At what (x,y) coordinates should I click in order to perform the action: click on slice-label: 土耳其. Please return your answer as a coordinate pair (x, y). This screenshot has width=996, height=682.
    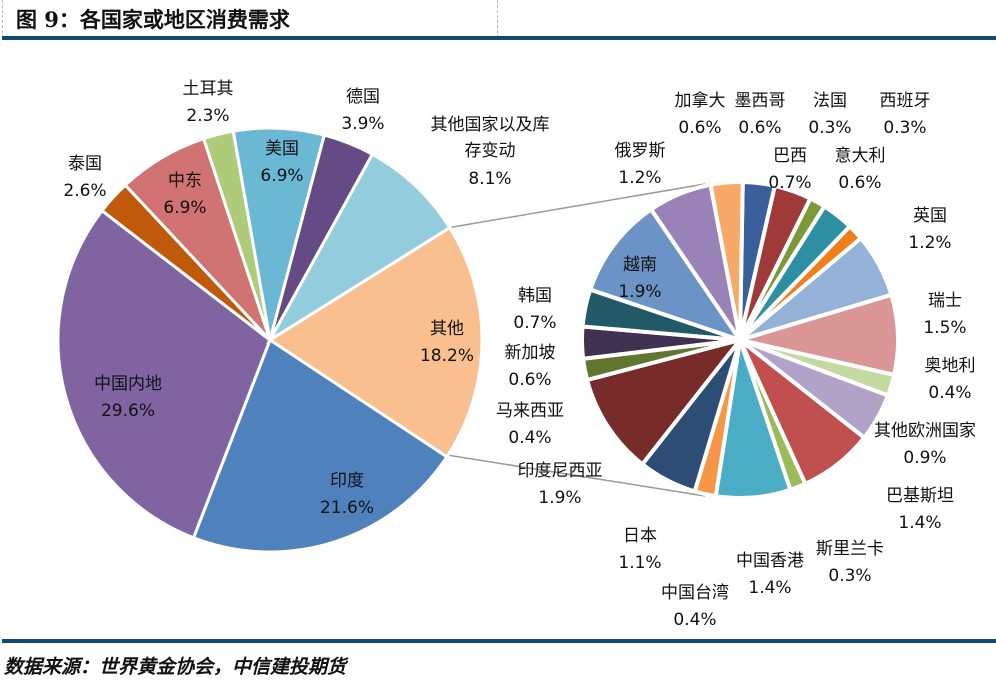
    Looking at the image, I should click on (208, 89).